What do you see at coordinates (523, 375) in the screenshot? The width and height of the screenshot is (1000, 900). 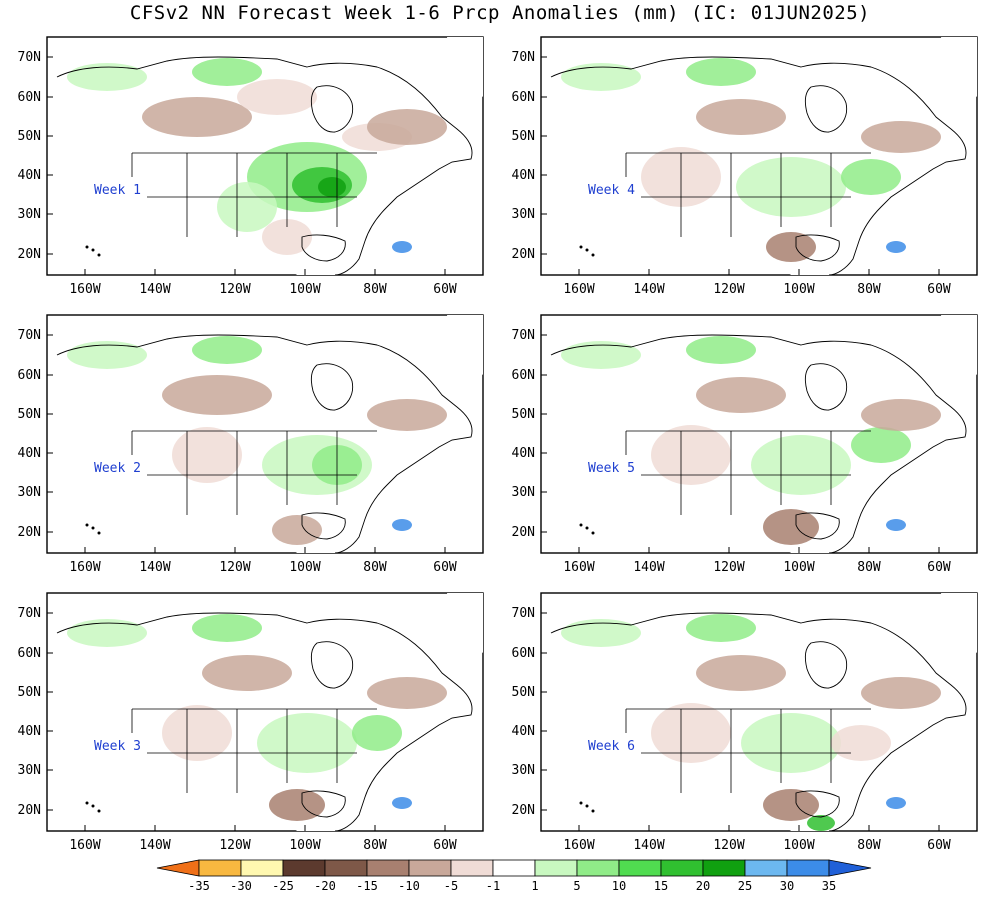 I see `lat-label: 60N` at bounding box center [523, 375].